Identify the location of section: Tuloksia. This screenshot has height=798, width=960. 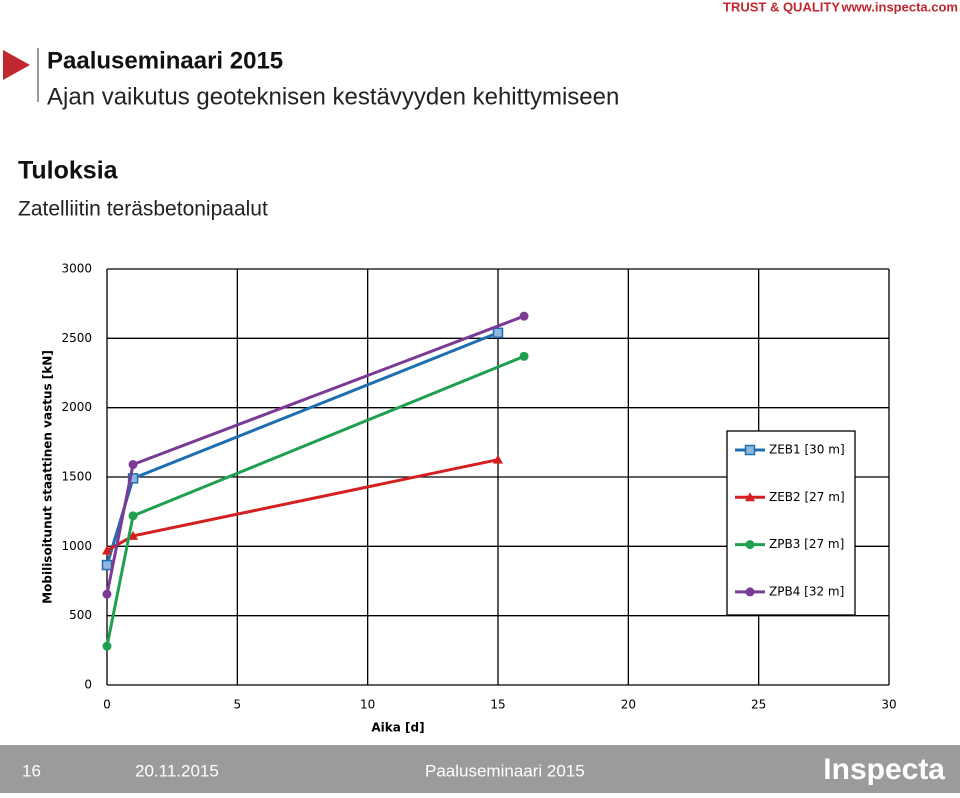
(68, 171).